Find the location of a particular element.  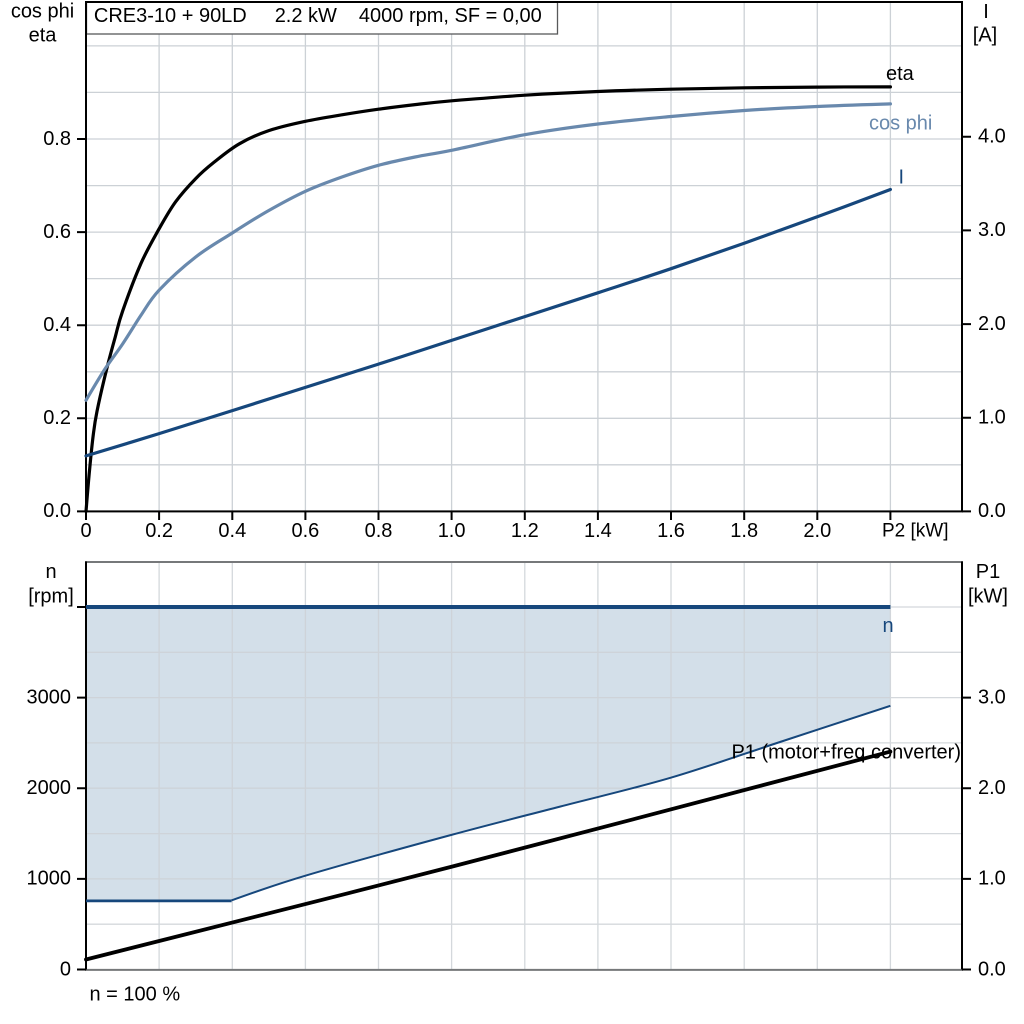

svg-text: 1.2 is located at coordinates (525, 531).